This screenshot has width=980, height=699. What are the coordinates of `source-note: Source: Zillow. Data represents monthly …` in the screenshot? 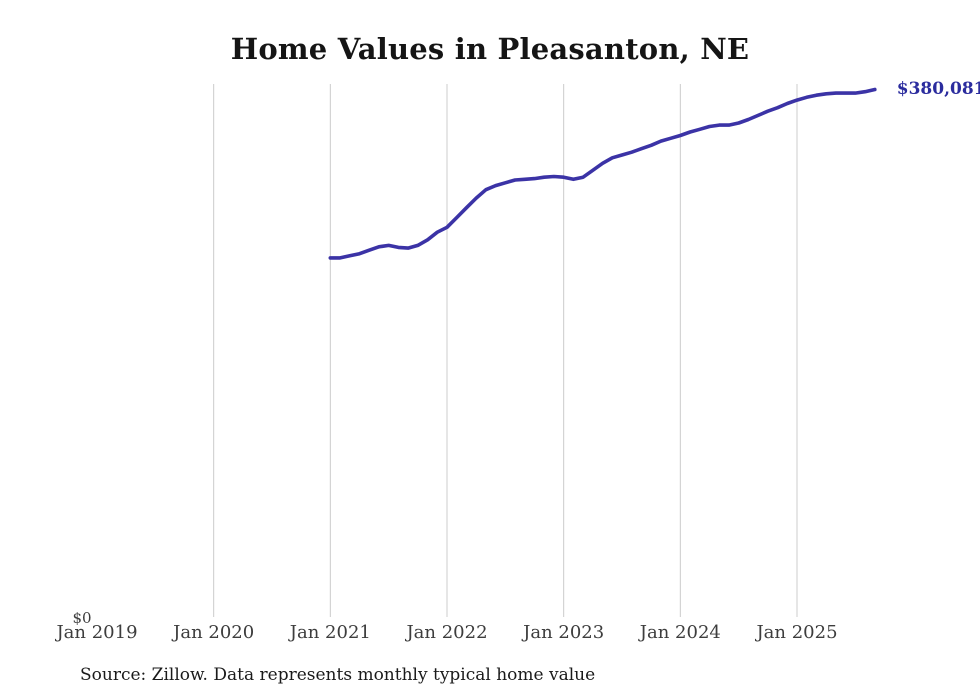 It's located at (338, 675).